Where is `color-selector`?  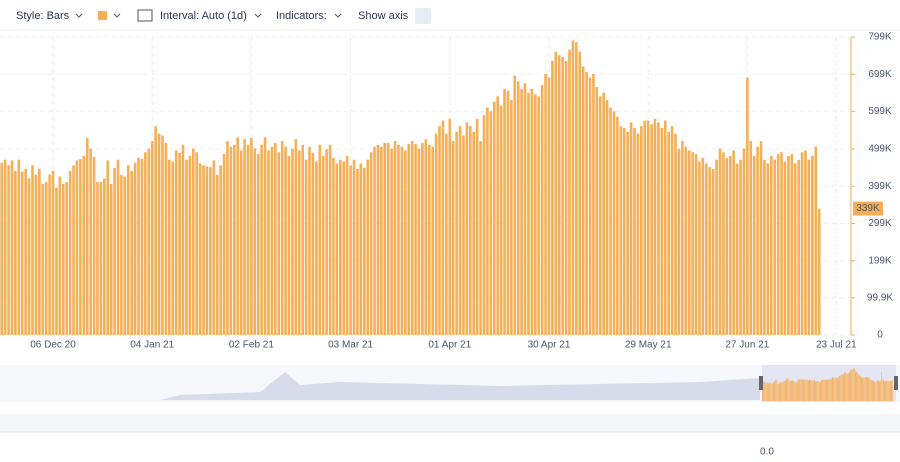 color-selector is located at coordinates (102, 15).